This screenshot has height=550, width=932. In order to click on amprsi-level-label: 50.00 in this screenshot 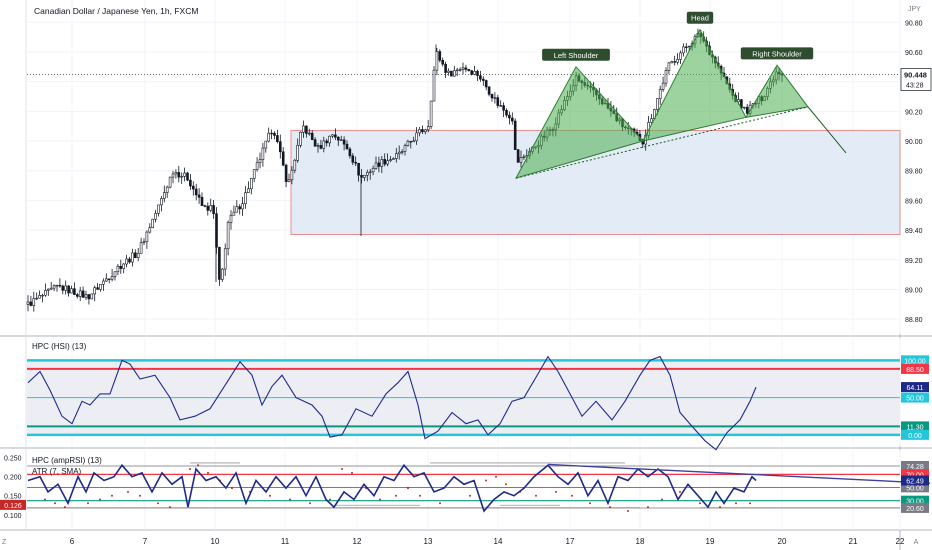, I will do `click(915, 488)`.